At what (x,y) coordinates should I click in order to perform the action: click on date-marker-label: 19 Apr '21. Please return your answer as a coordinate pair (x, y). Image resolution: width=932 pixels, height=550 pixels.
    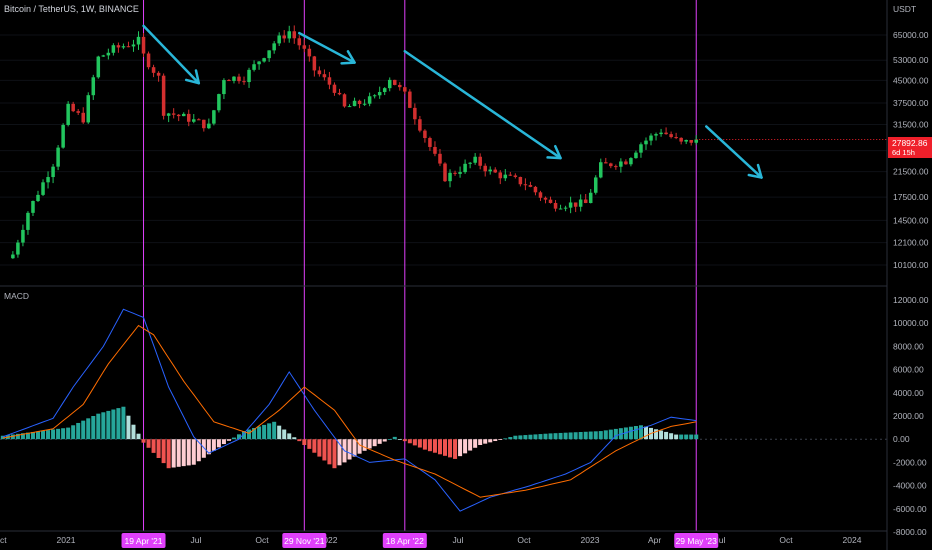
    Looking at the image, I should click on (144, 541).